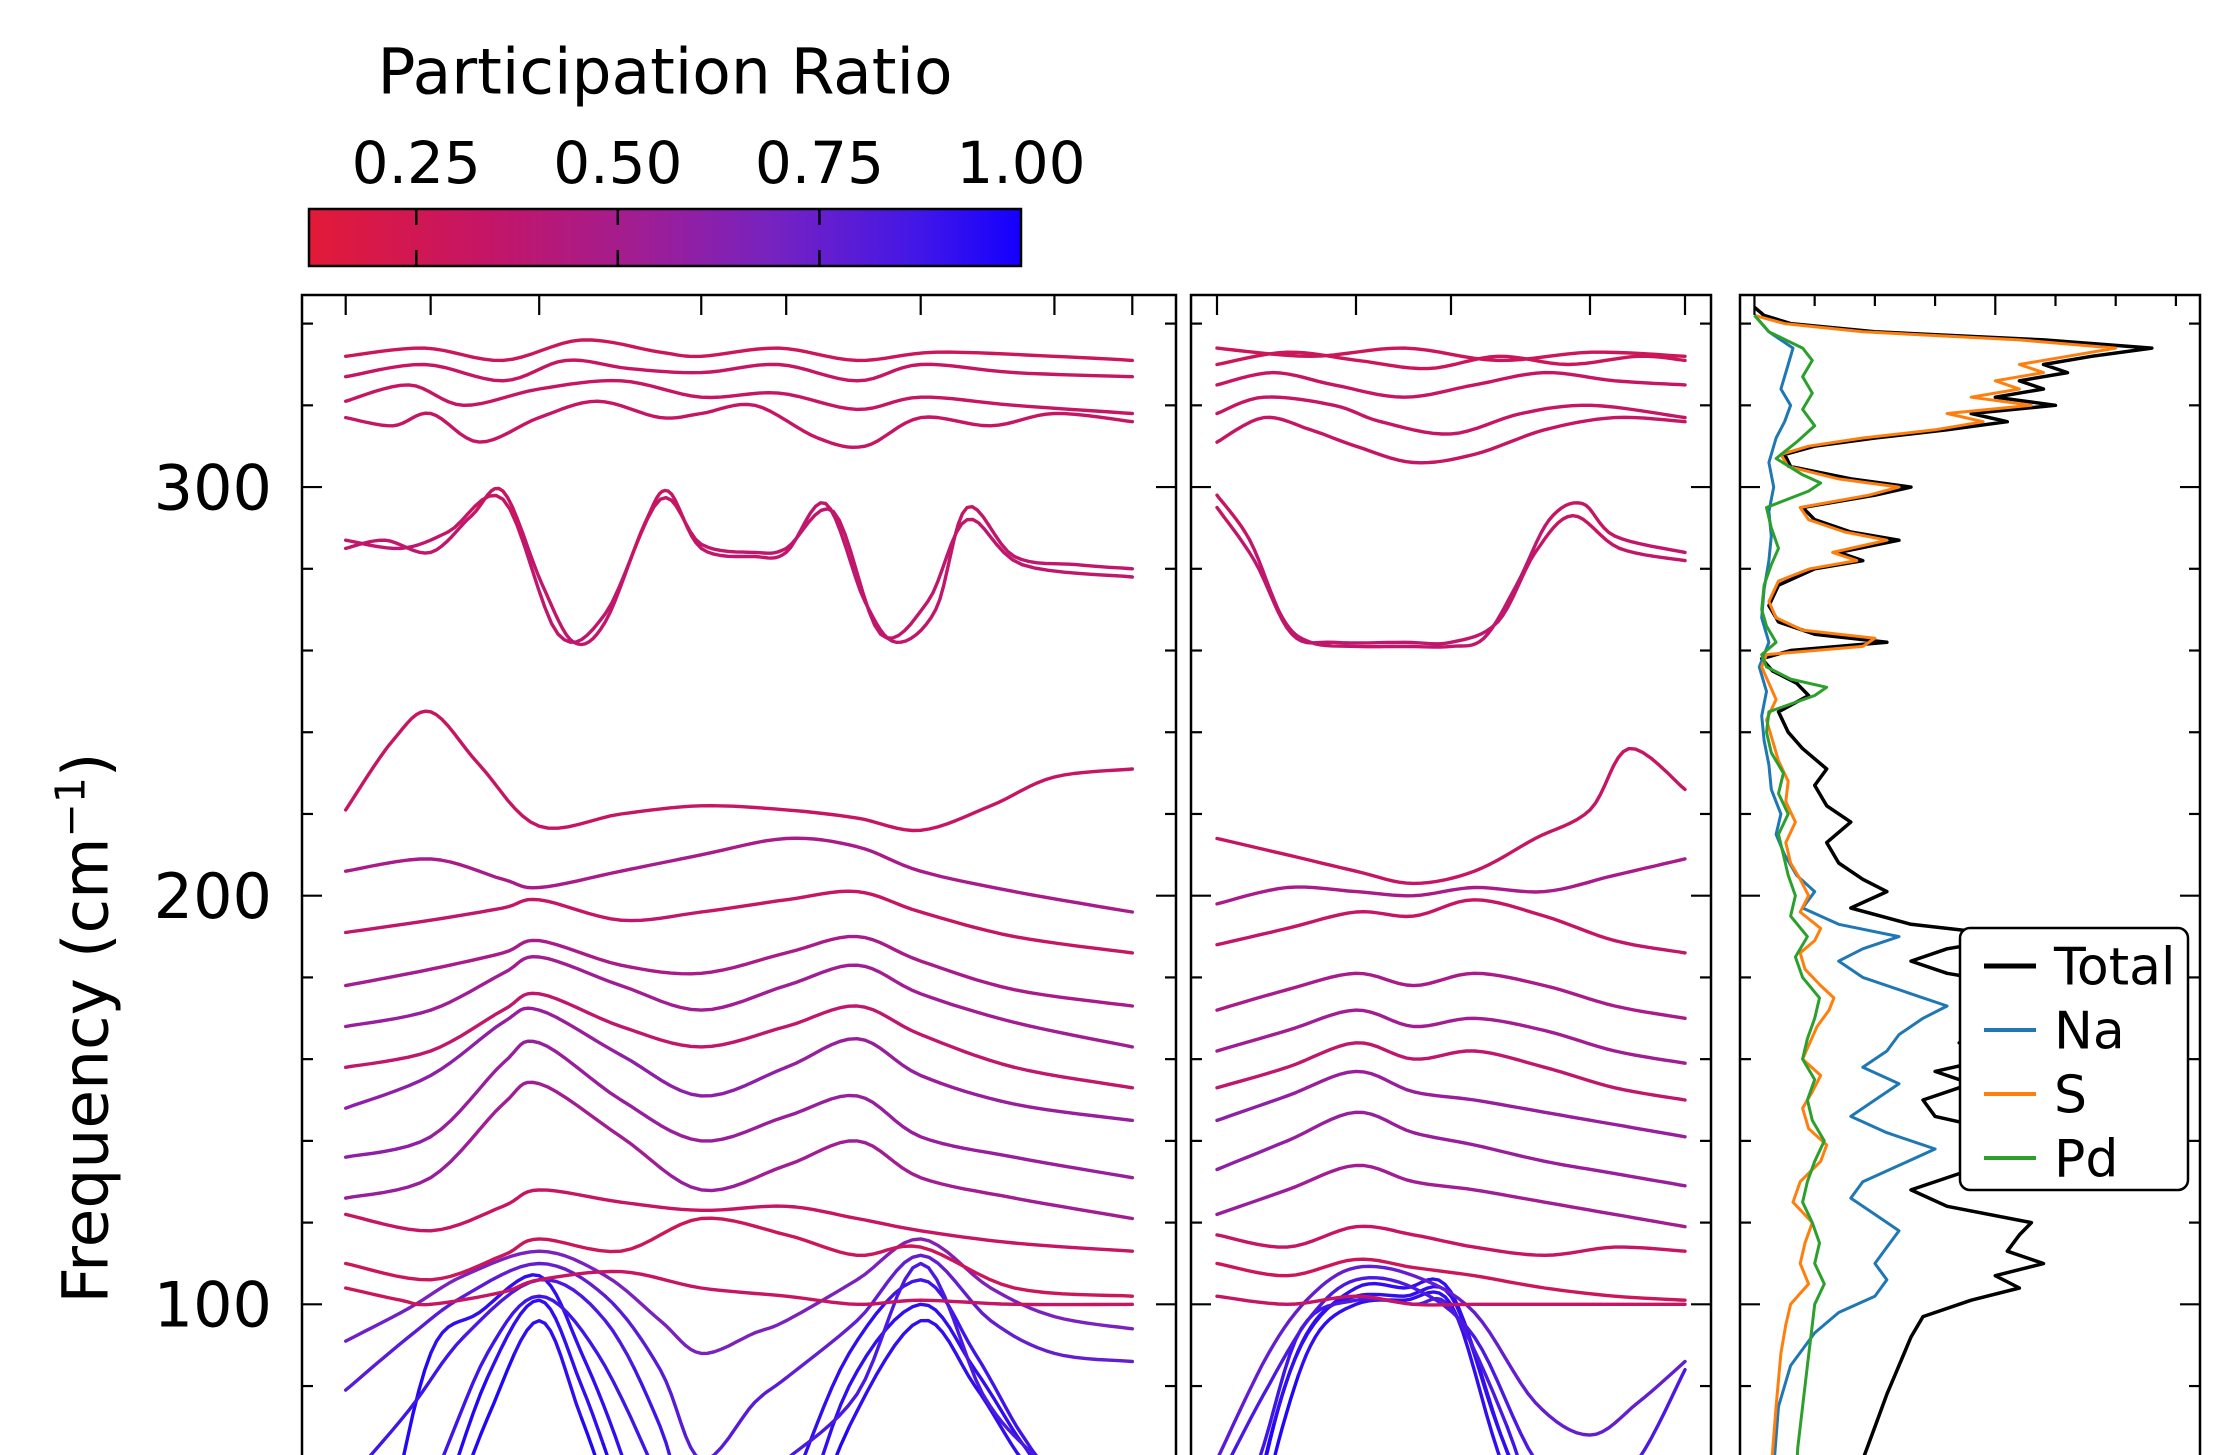  I want to click on y-tick-label: 300, so click(213, 487).